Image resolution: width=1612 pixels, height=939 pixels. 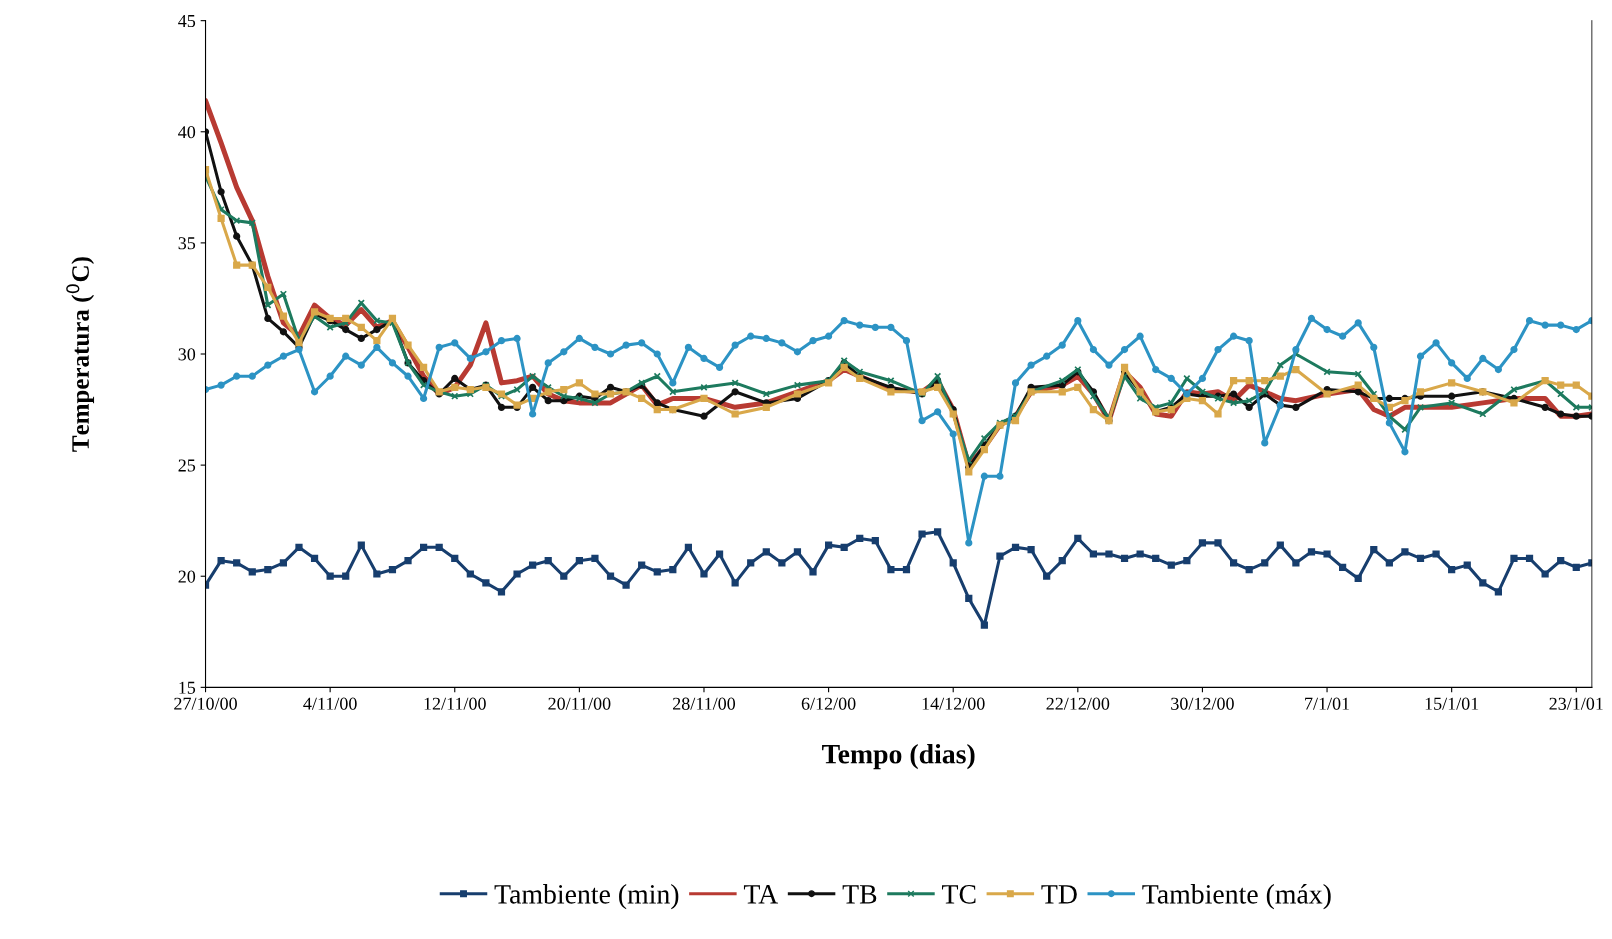 I want to click on legend-label: TD, so click(x=1059, y=894).